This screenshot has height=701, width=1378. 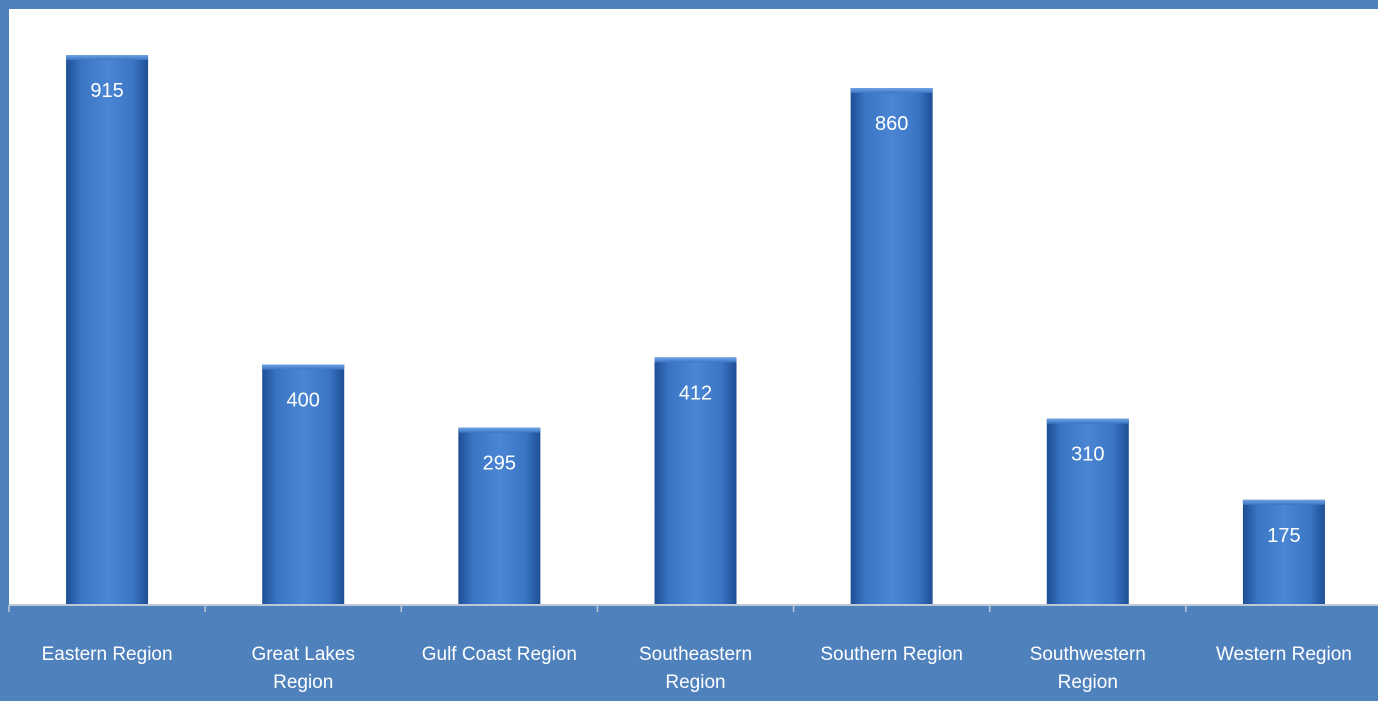 I want to click on bar-group: 915, so click(x=107, y=330).